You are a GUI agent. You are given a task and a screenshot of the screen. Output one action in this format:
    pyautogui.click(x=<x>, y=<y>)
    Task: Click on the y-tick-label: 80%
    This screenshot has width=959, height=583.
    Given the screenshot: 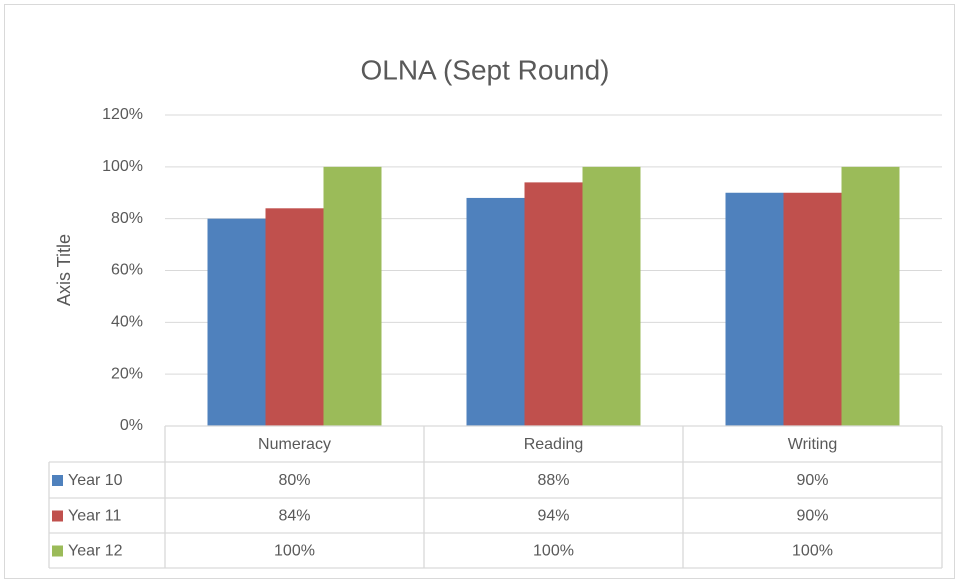 What is the action you would take?
    pyautogui.click(x=127, y=218)
    